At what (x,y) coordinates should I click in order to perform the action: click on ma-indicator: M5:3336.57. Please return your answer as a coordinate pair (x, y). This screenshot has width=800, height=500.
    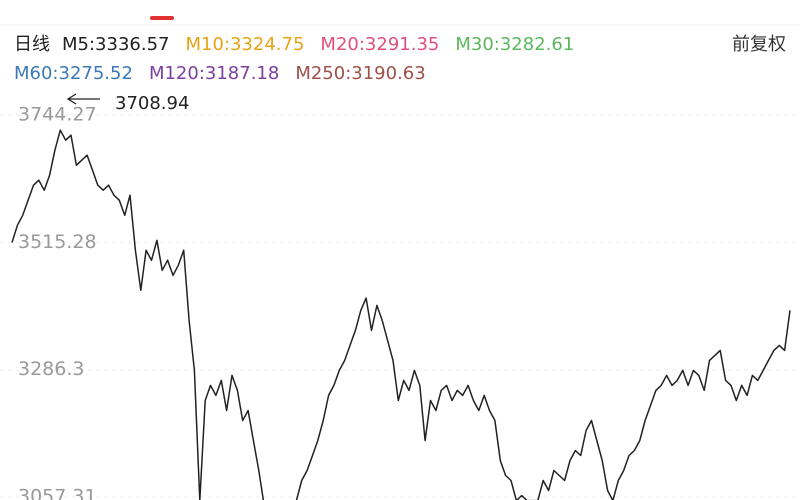
    Looking at the image, I should click on (115, 44).